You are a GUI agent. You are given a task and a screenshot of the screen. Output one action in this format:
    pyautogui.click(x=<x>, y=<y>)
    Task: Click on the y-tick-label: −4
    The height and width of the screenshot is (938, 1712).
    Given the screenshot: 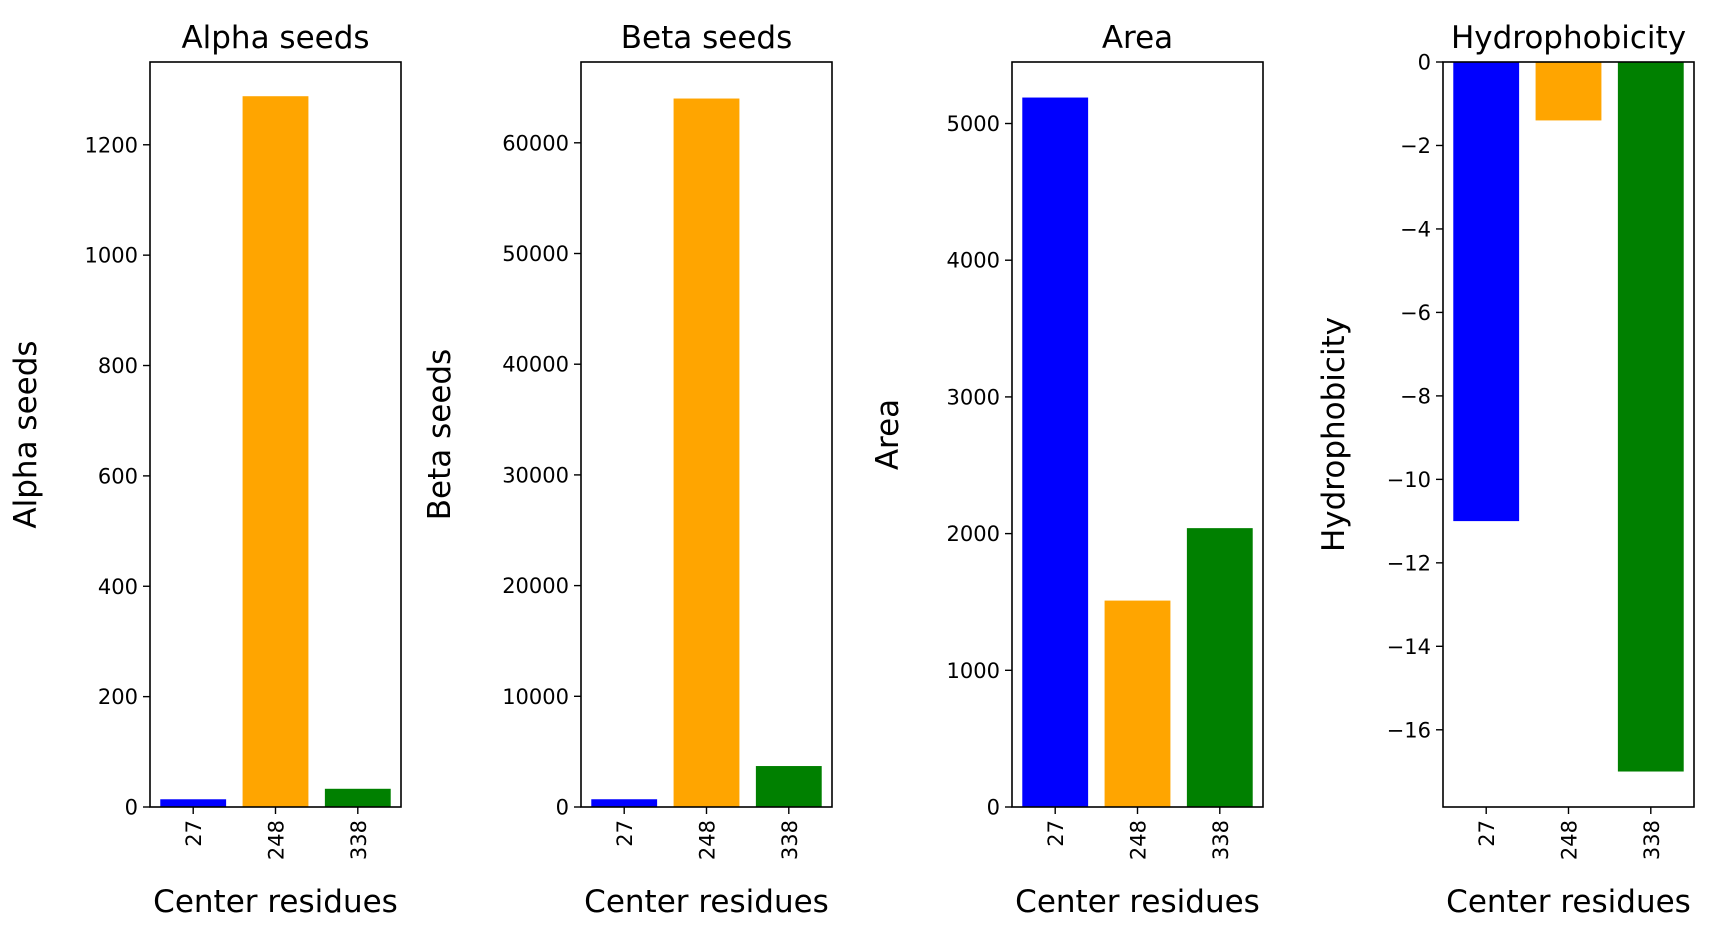 What is the action you would take?
    pyautogui.click(x=1415, y=229)
    